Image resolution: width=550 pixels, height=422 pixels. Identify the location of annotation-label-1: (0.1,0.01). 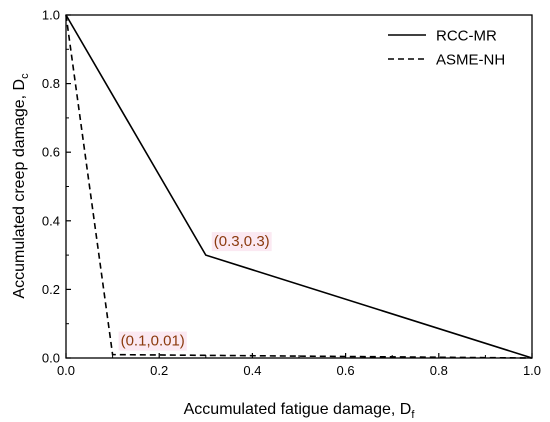
(153, 341).